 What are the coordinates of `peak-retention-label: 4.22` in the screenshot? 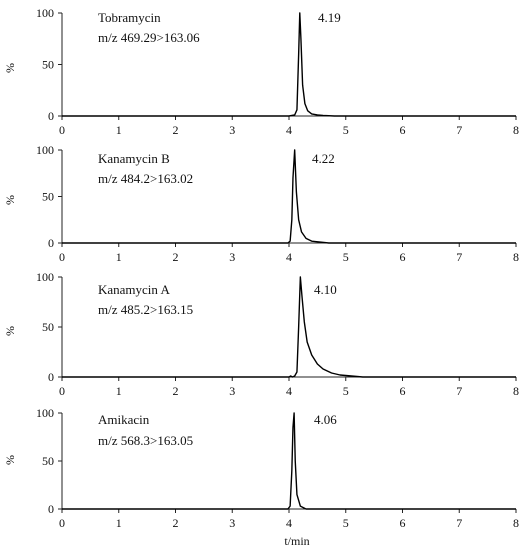 It's located at (323, 158).